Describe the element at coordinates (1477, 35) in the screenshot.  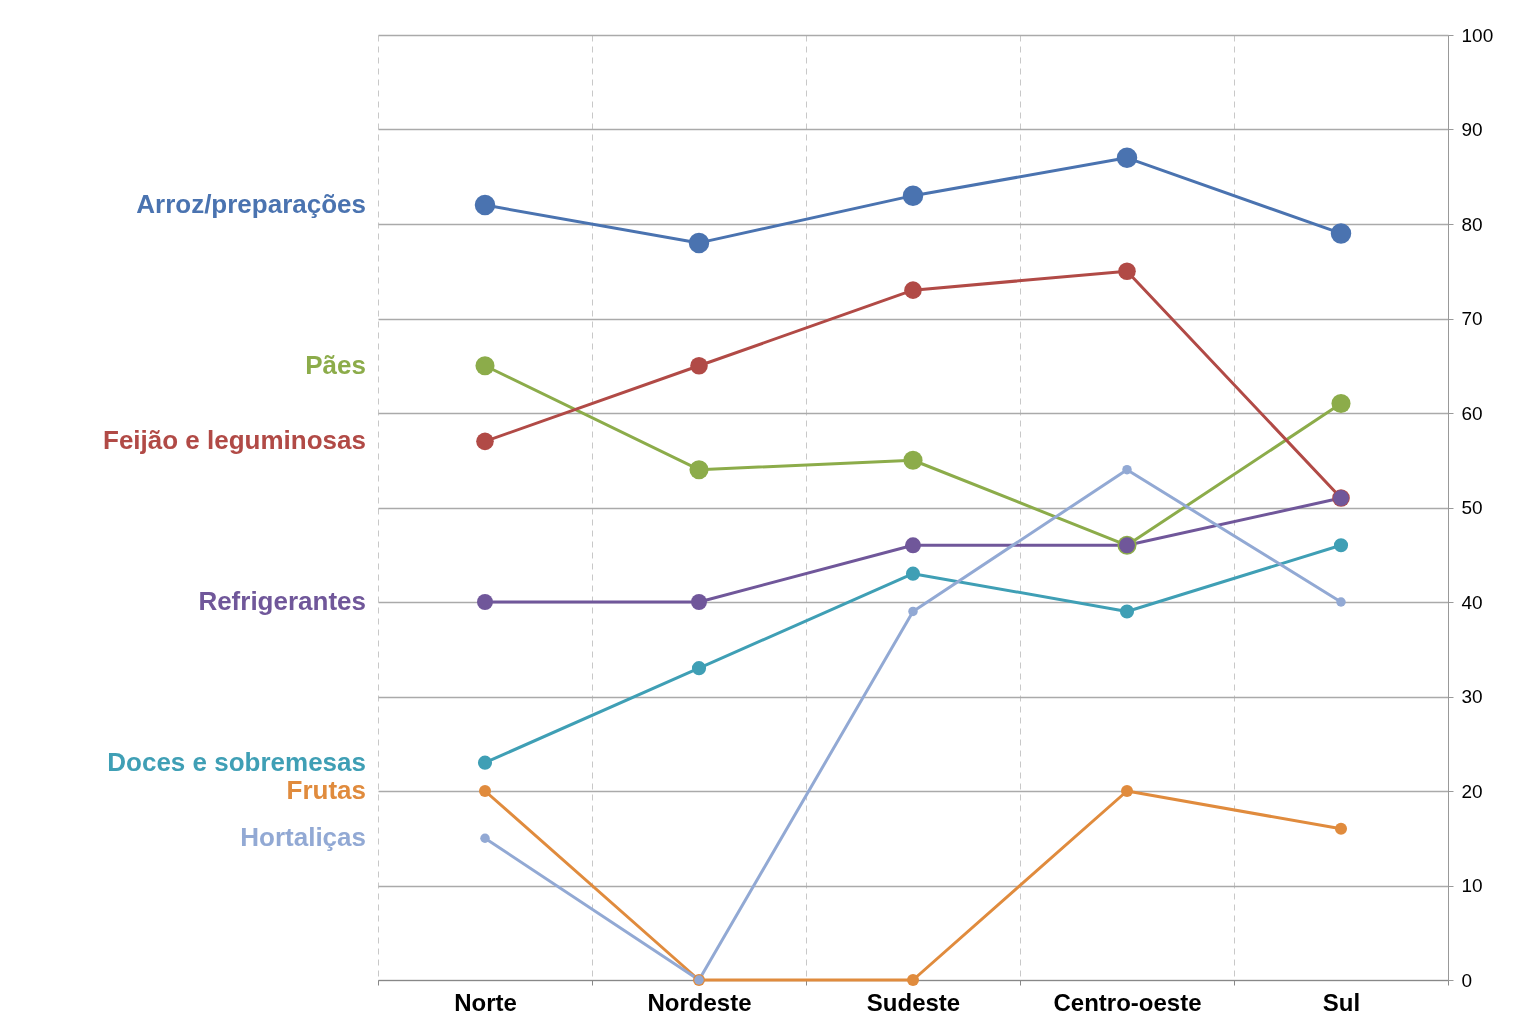
I see `y-tick-label: 100` at that location.